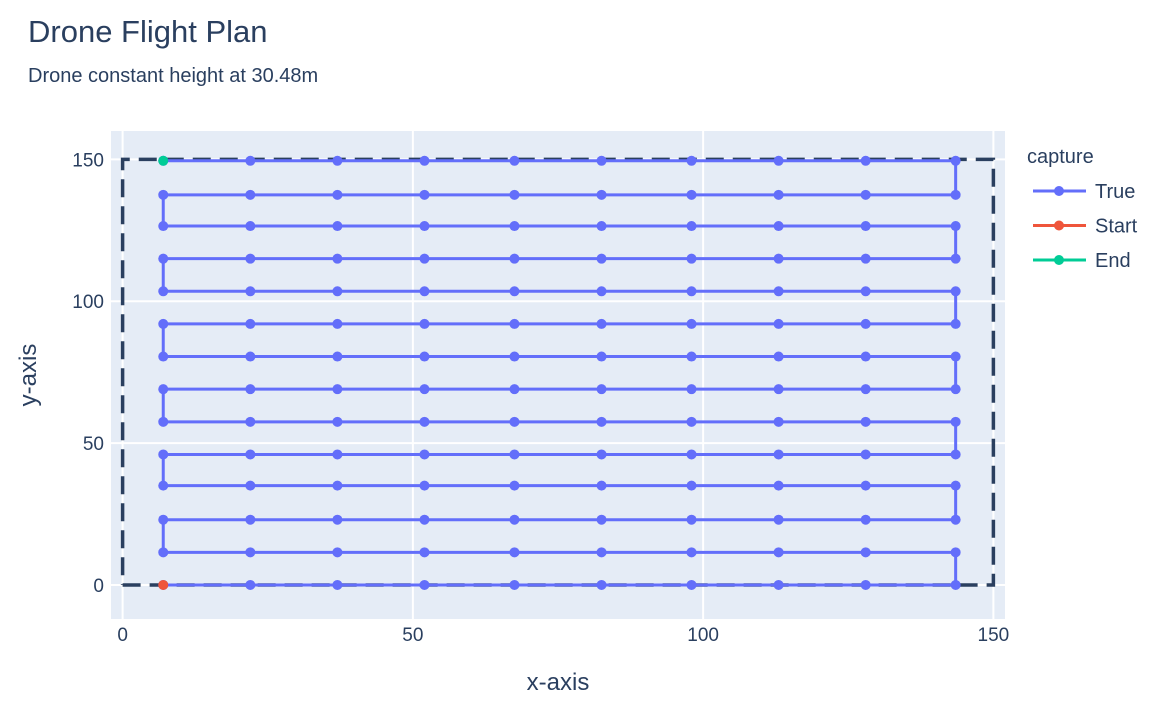 This screenshot has width=1168, height=718. Describe the element at coordinates (1113, 261) in the screenshot. I see `legend-label: End` at that location.